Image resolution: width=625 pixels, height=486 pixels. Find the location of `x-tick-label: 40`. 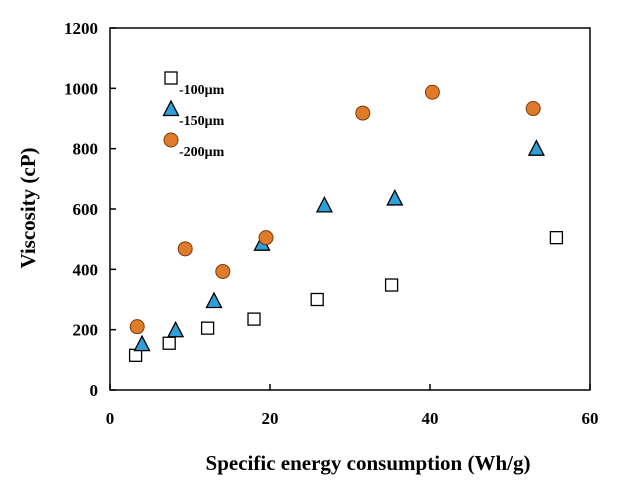

x-tick-label: 40 is located at coordinates (430, 418).